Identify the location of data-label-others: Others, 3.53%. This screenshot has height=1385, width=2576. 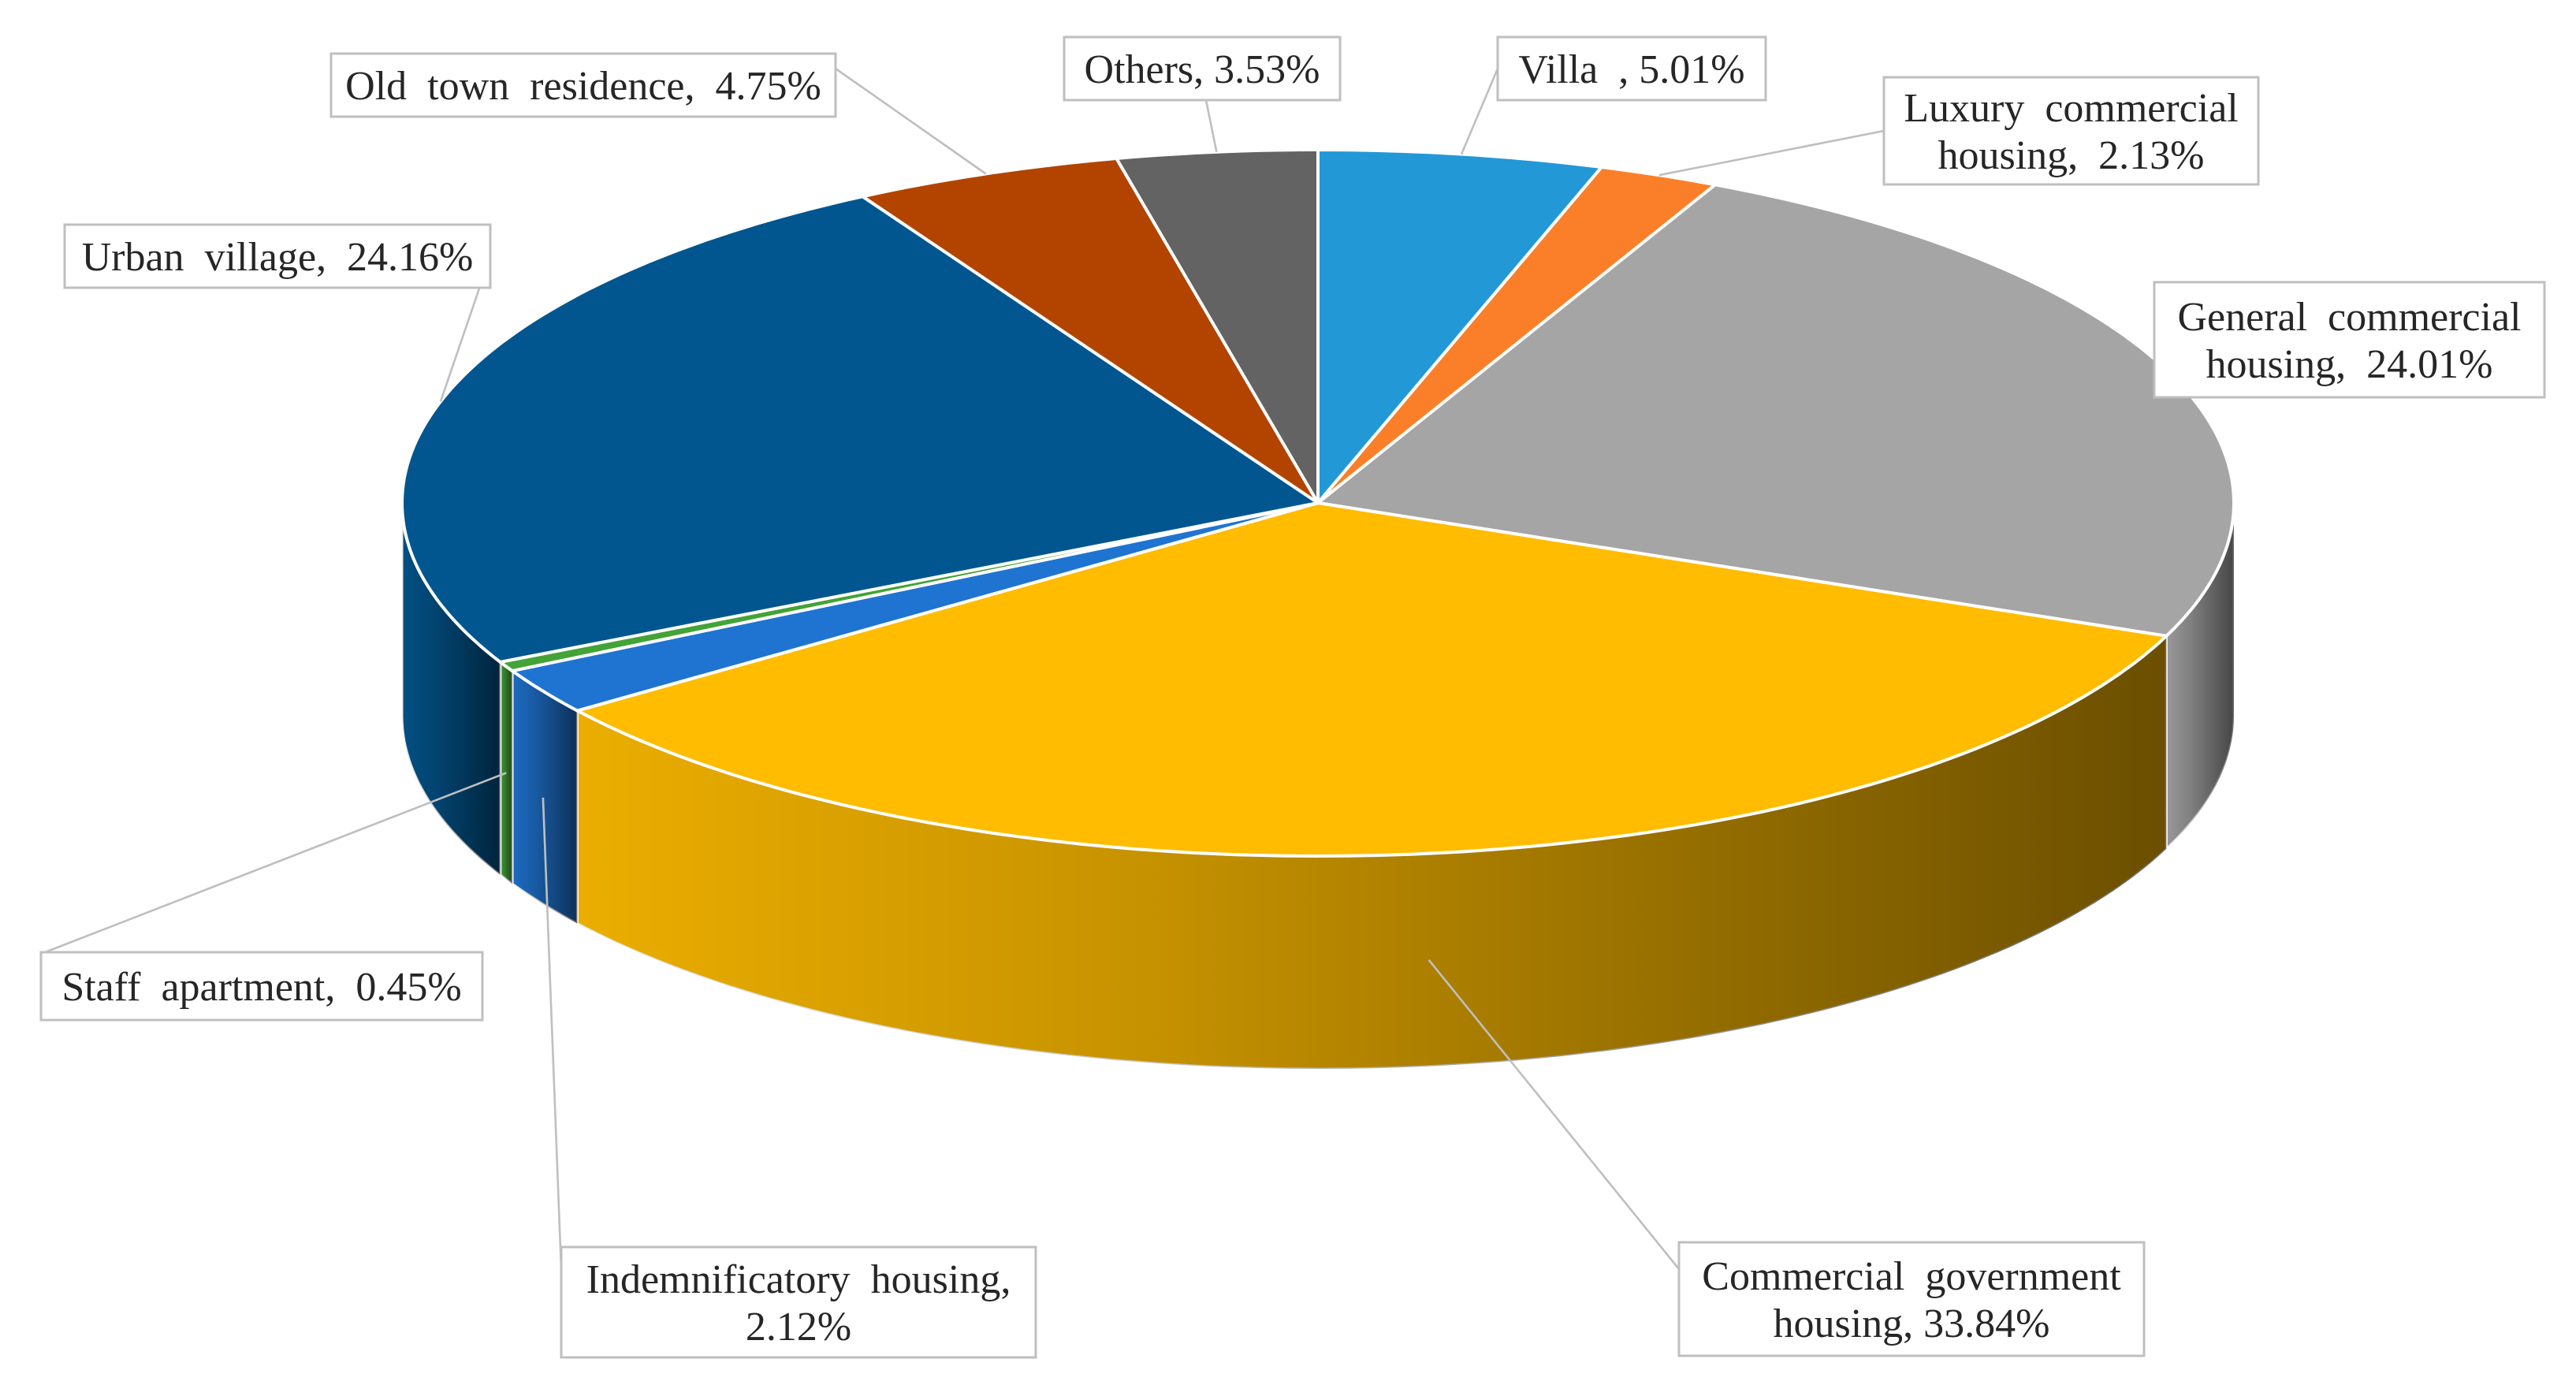
(1202, 68).